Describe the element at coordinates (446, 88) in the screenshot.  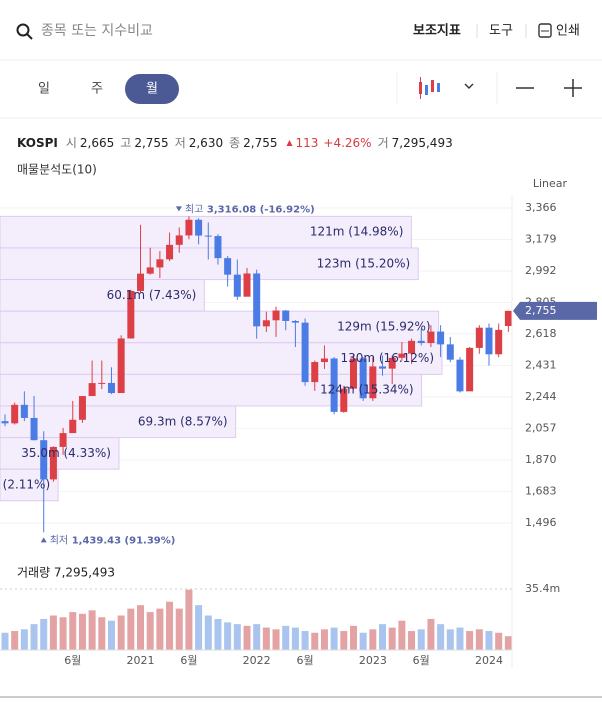
I see `chart-type-button` at that location.